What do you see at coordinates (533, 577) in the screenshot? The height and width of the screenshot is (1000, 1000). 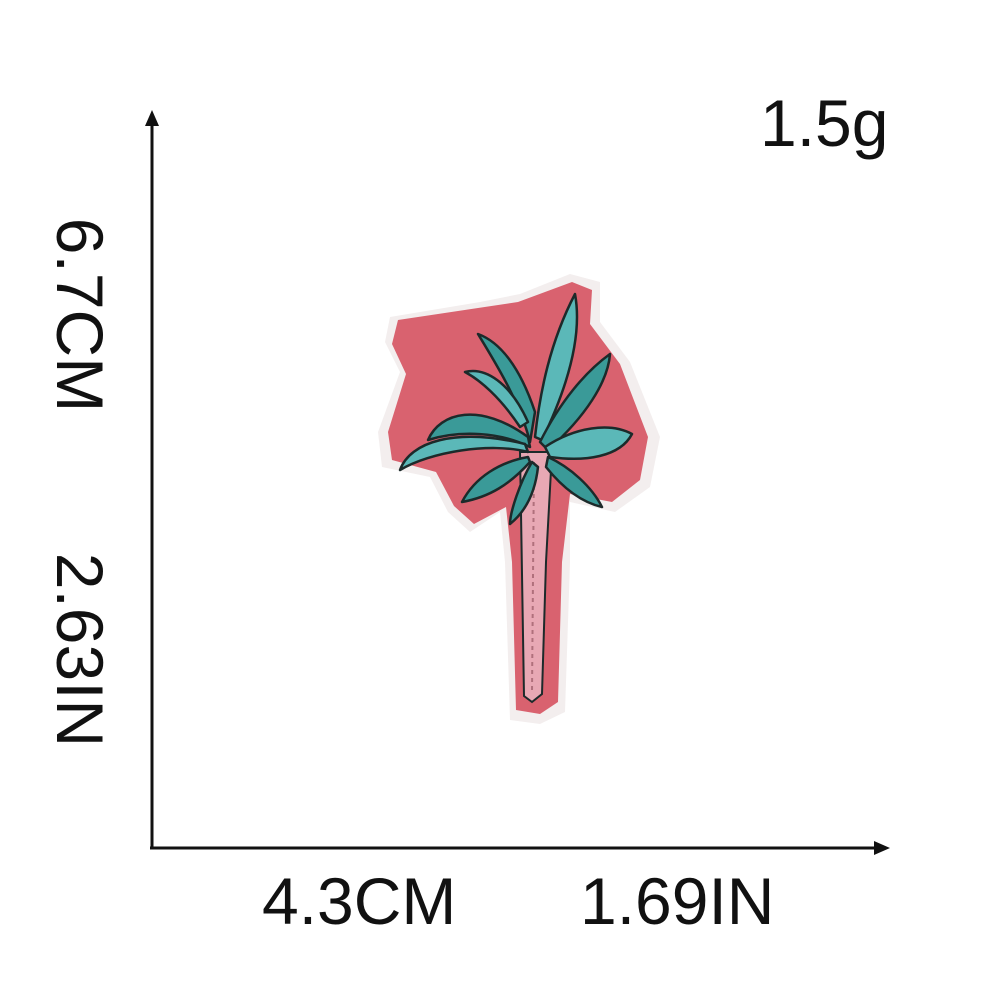 I see `trunk-stitch` at bounding box center [533, 577].